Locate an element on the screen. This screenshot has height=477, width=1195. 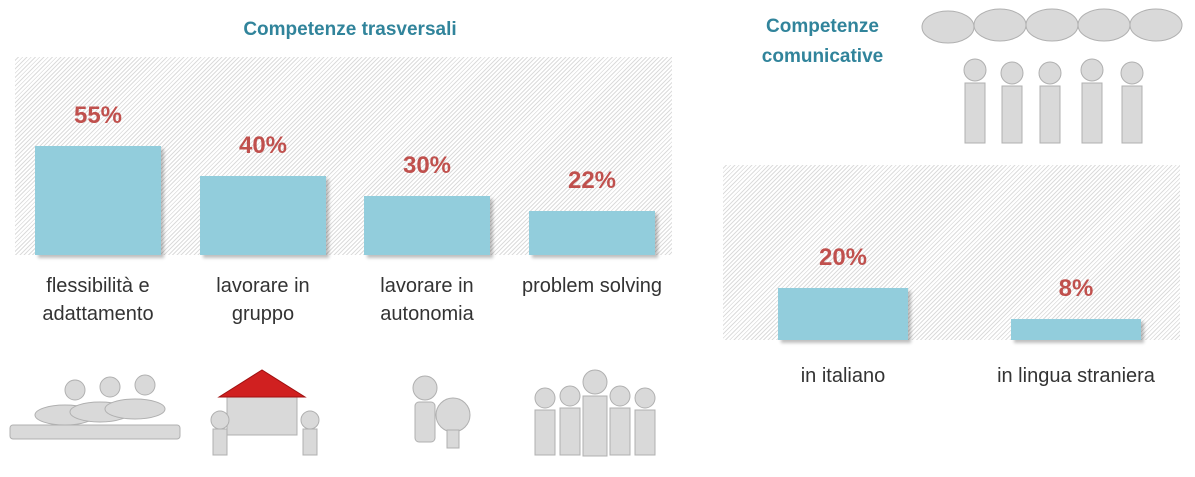
value-label: 40% is located at coordinates (263, 145).